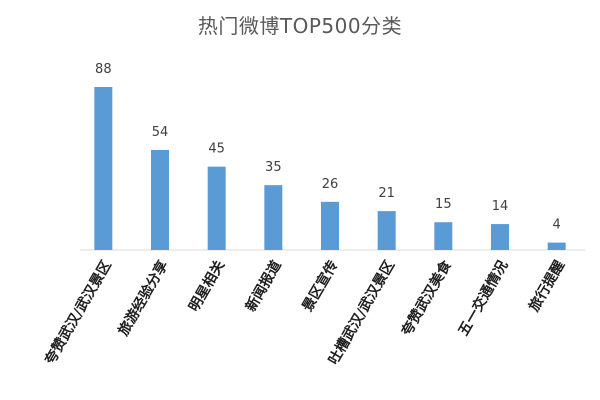  Describe the element at coordinates (206, 286) in the screenshot. I see `category-label-3: 明星相关` at that location.